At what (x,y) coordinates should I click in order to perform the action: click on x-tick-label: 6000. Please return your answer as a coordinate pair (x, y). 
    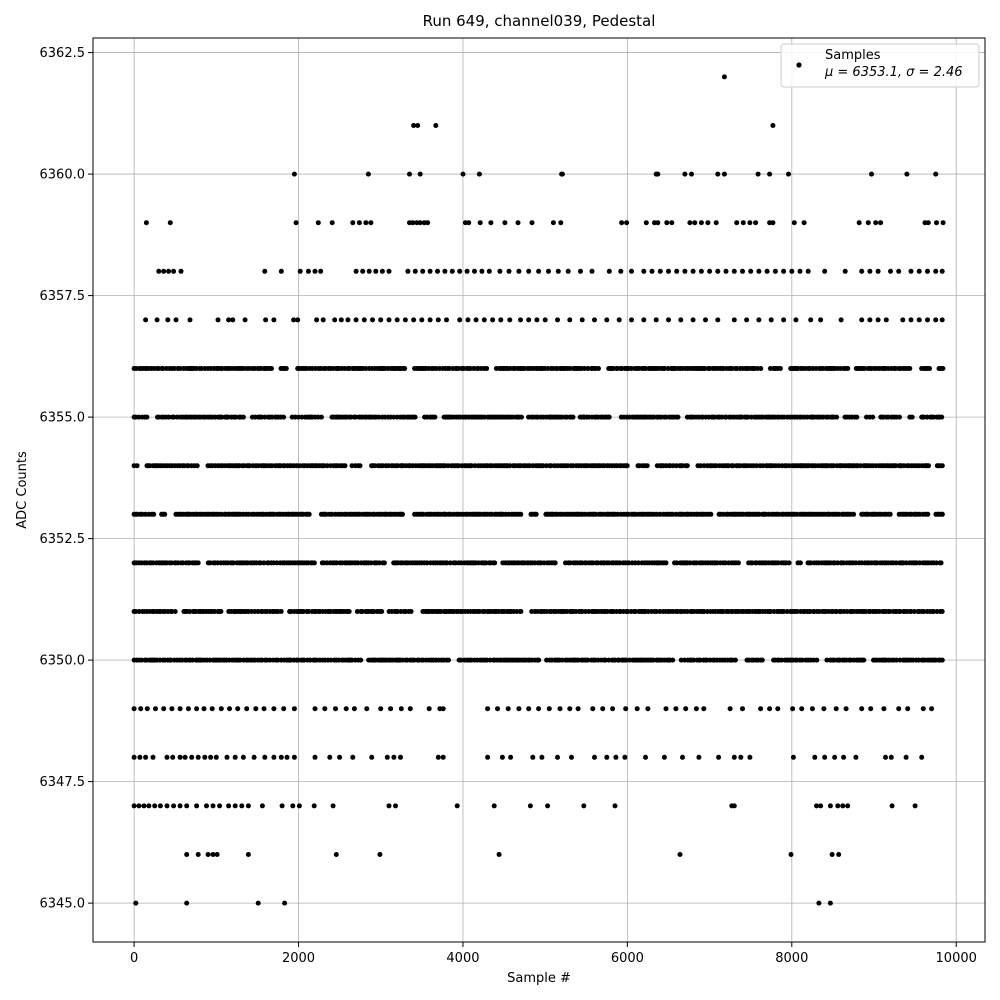
    Looking at the image, I should click on (627, 958).